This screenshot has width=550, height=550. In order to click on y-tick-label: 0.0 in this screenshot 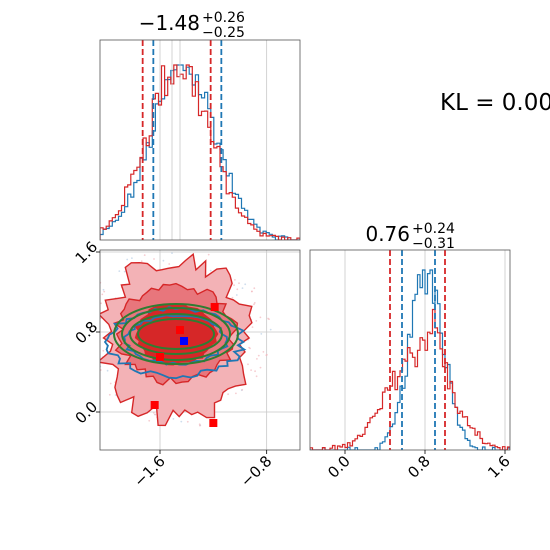, I will do `click(87, 413)`.